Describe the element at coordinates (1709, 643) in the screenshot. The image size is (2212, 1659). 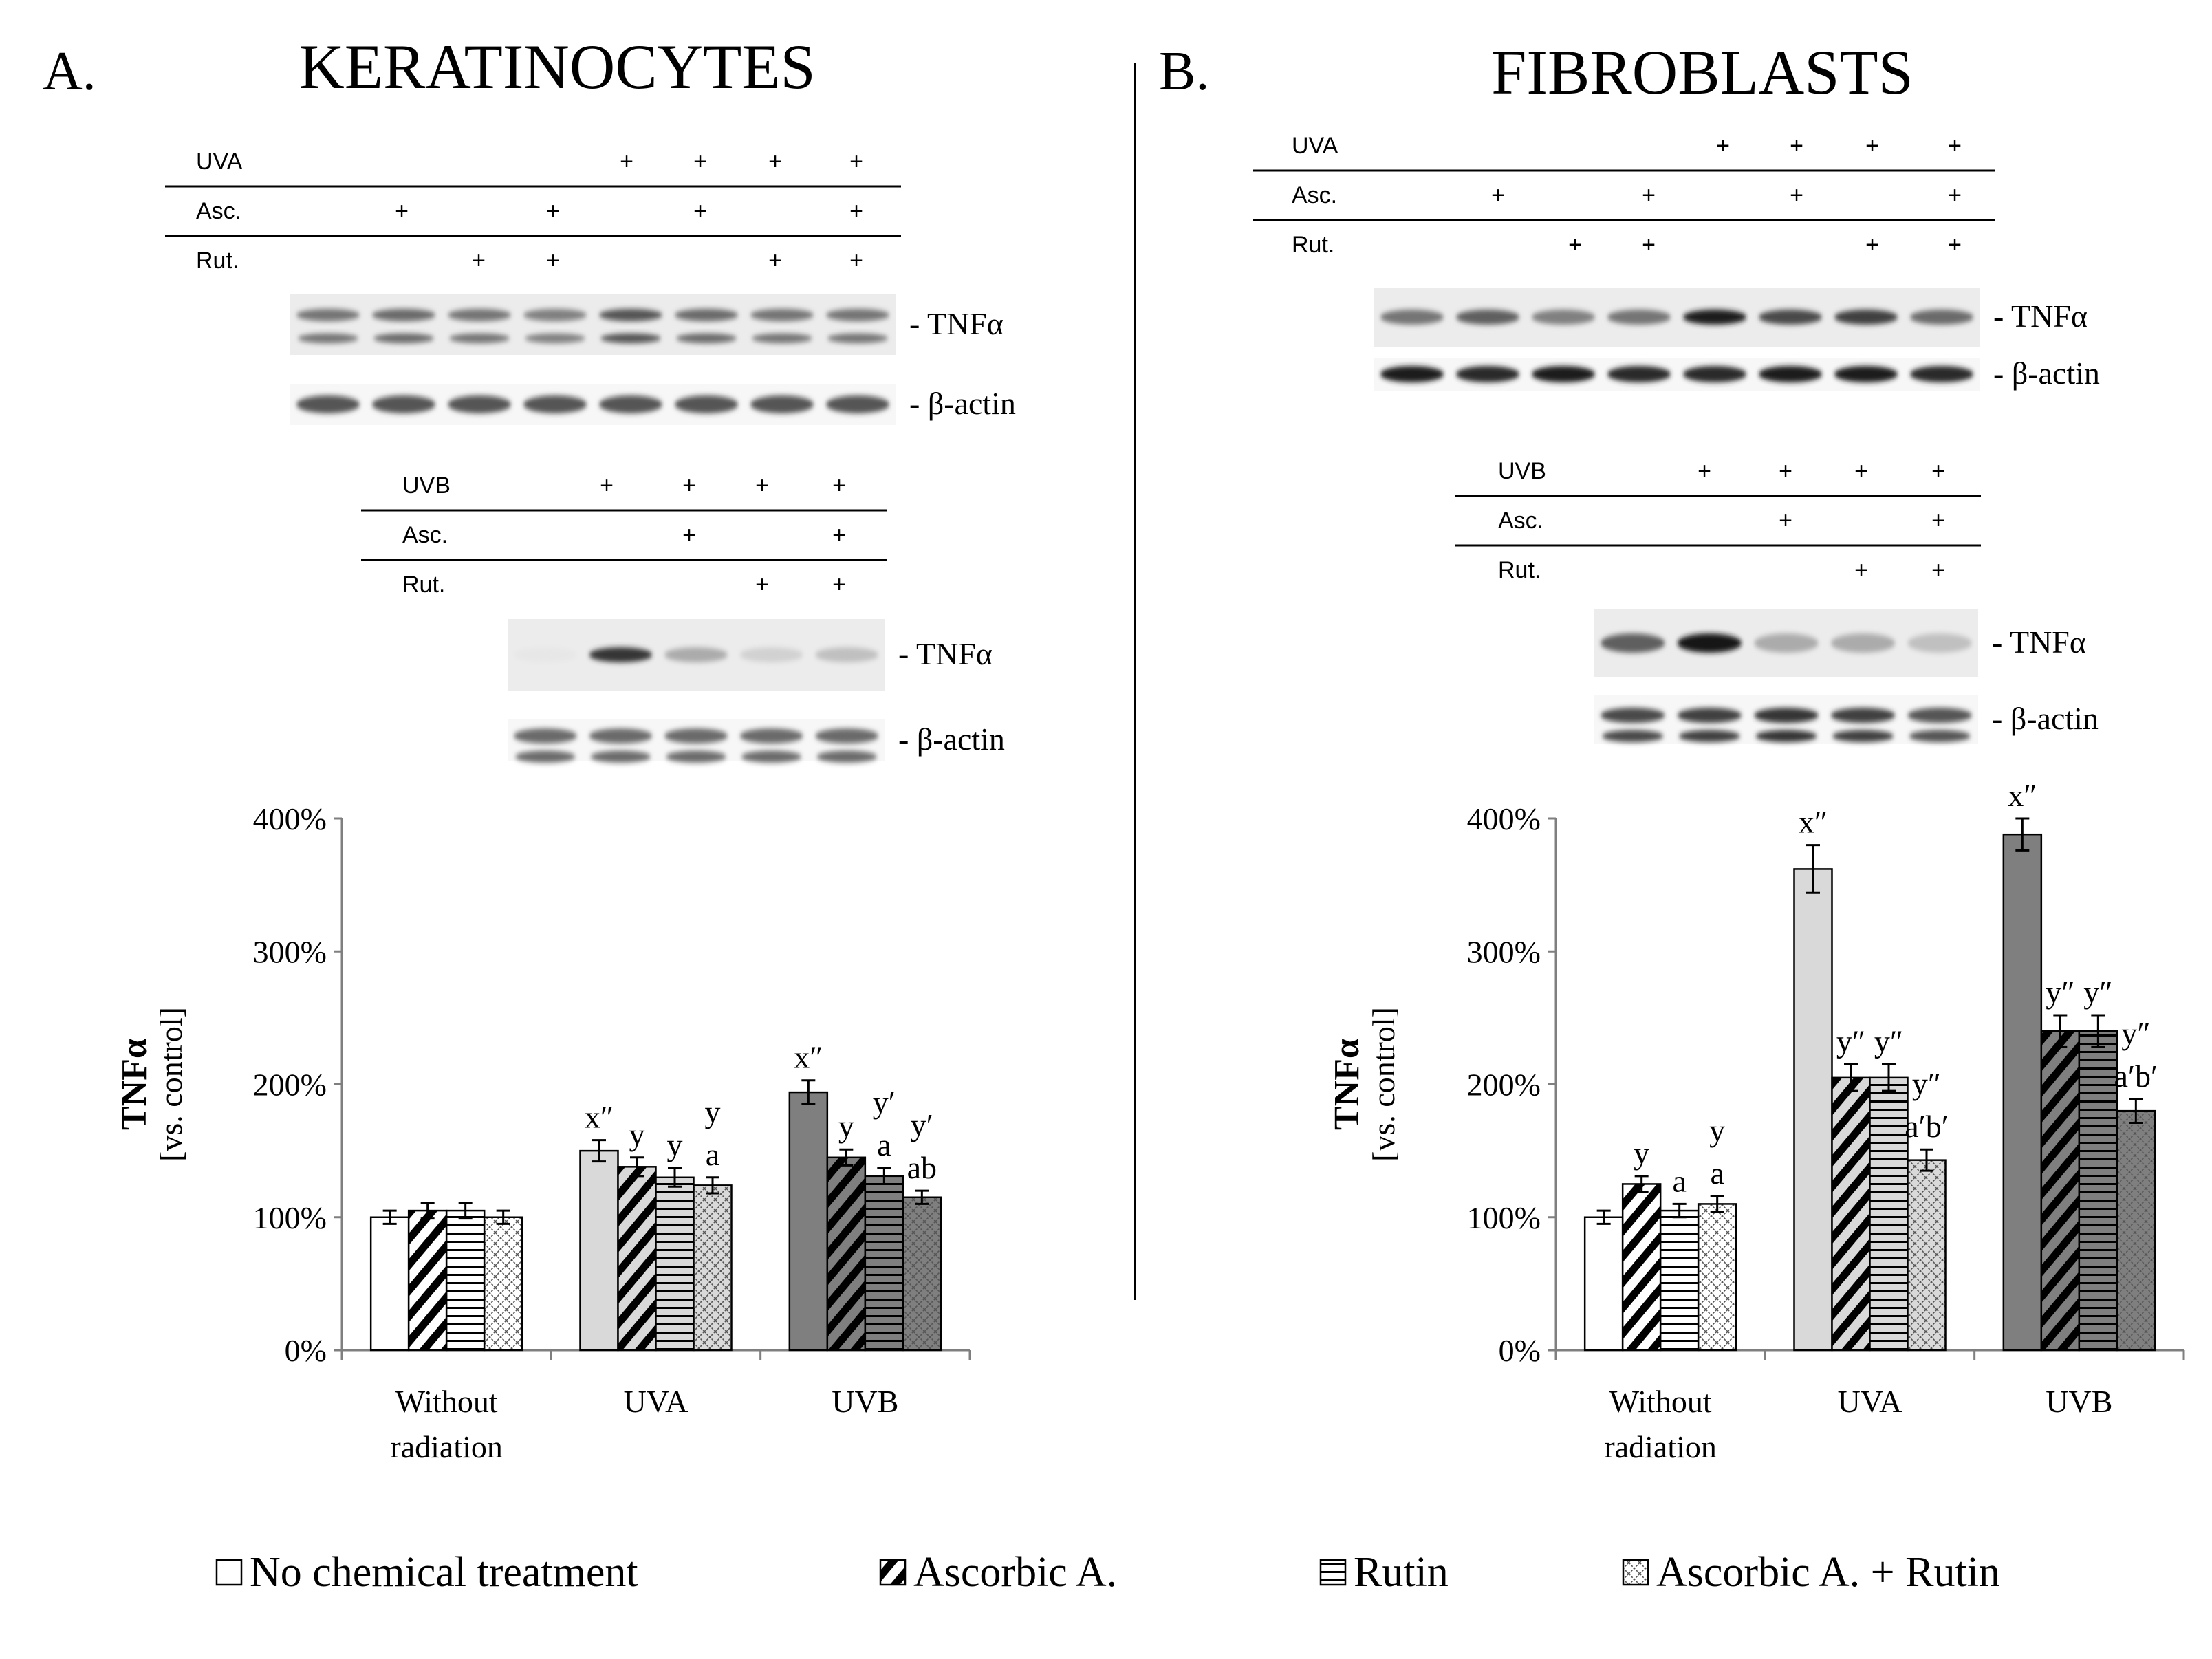
I see `b-uvb-tnf-band` at that location.